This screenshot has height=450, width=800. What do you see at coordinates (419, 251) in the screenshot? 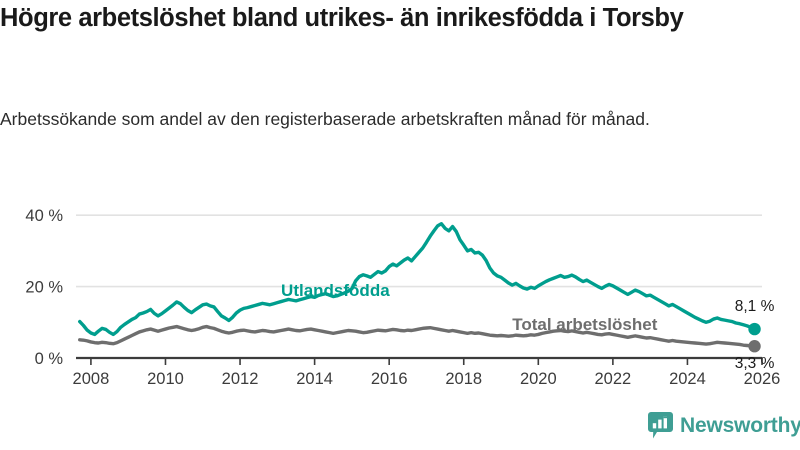
I see `chart-gridlines` at bounding box center [419, 251].